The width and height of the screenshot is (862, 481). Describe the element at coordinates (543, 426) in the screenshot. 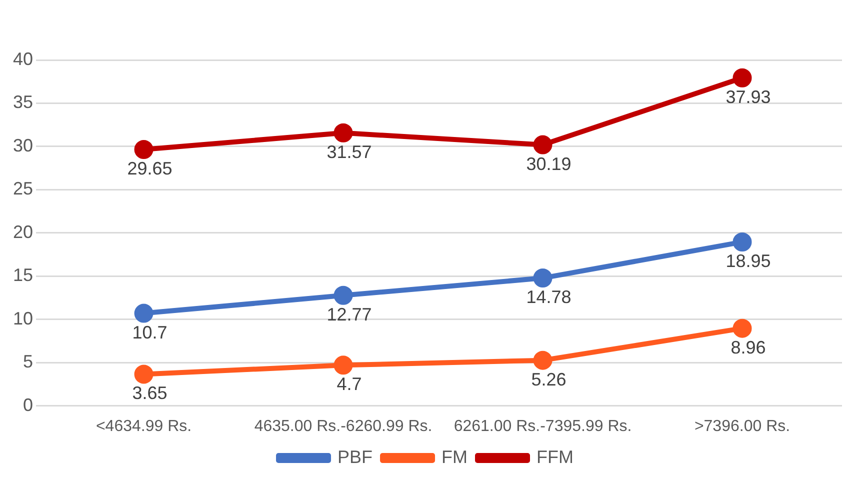

I see `x-tick-label: 6261.00 Rs.-7395.99 Rs.` at that location.